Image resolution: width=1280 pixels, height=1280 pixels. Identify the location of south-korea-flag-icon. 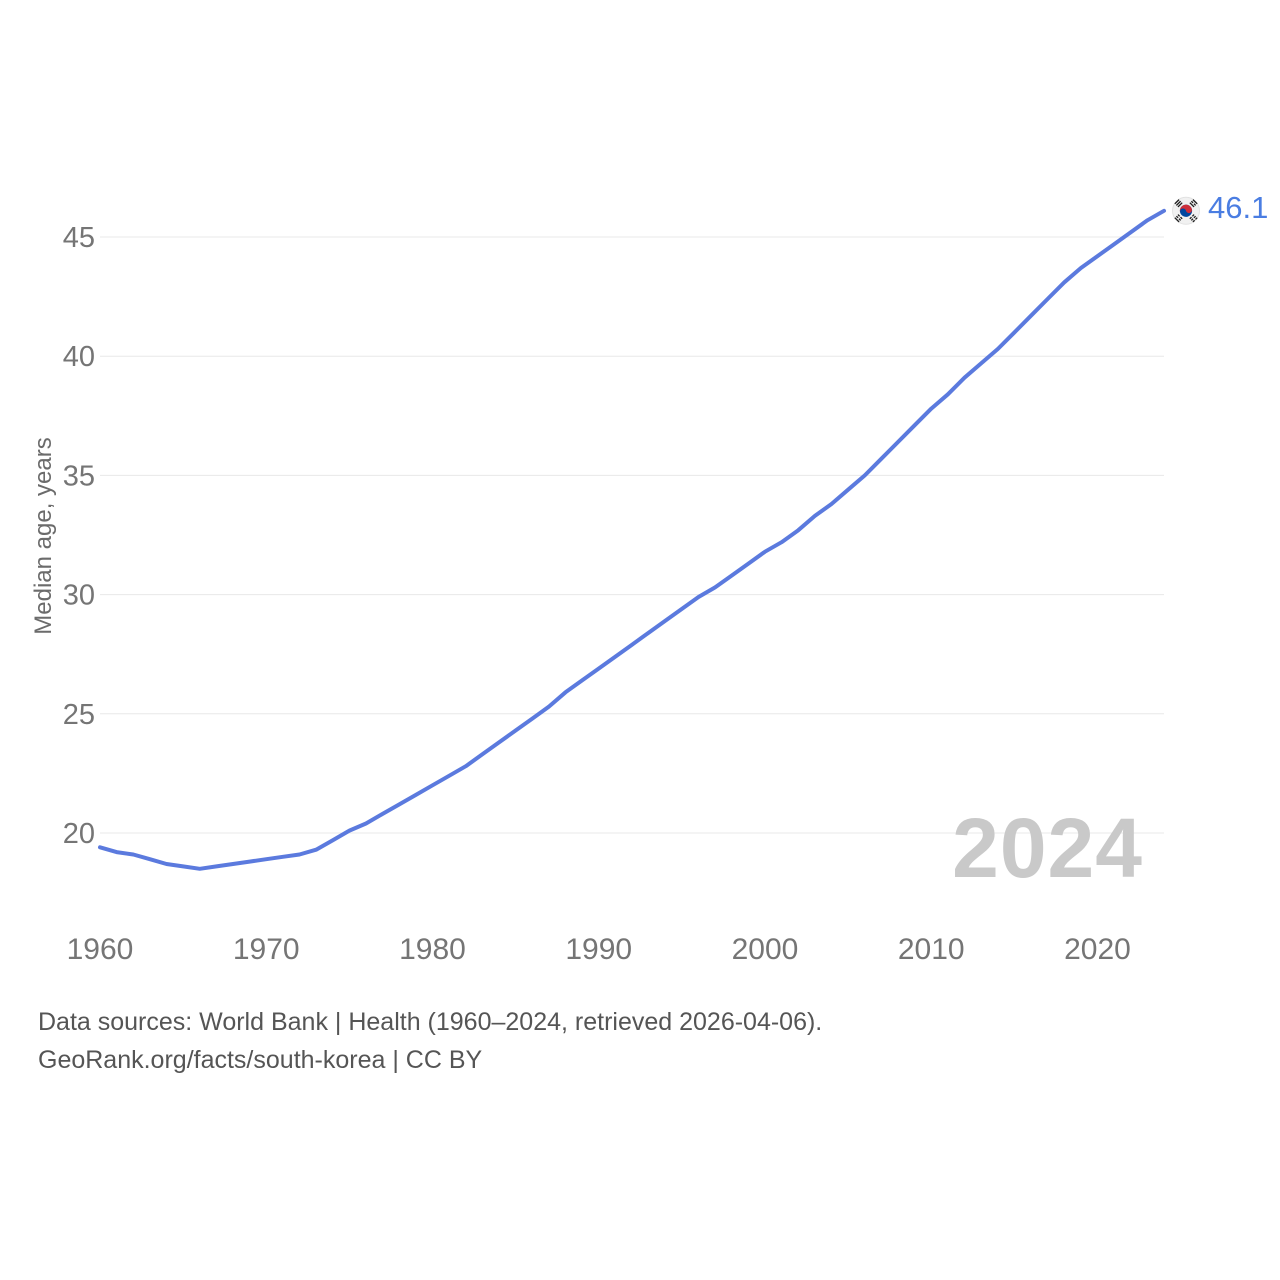
(1186, 210).